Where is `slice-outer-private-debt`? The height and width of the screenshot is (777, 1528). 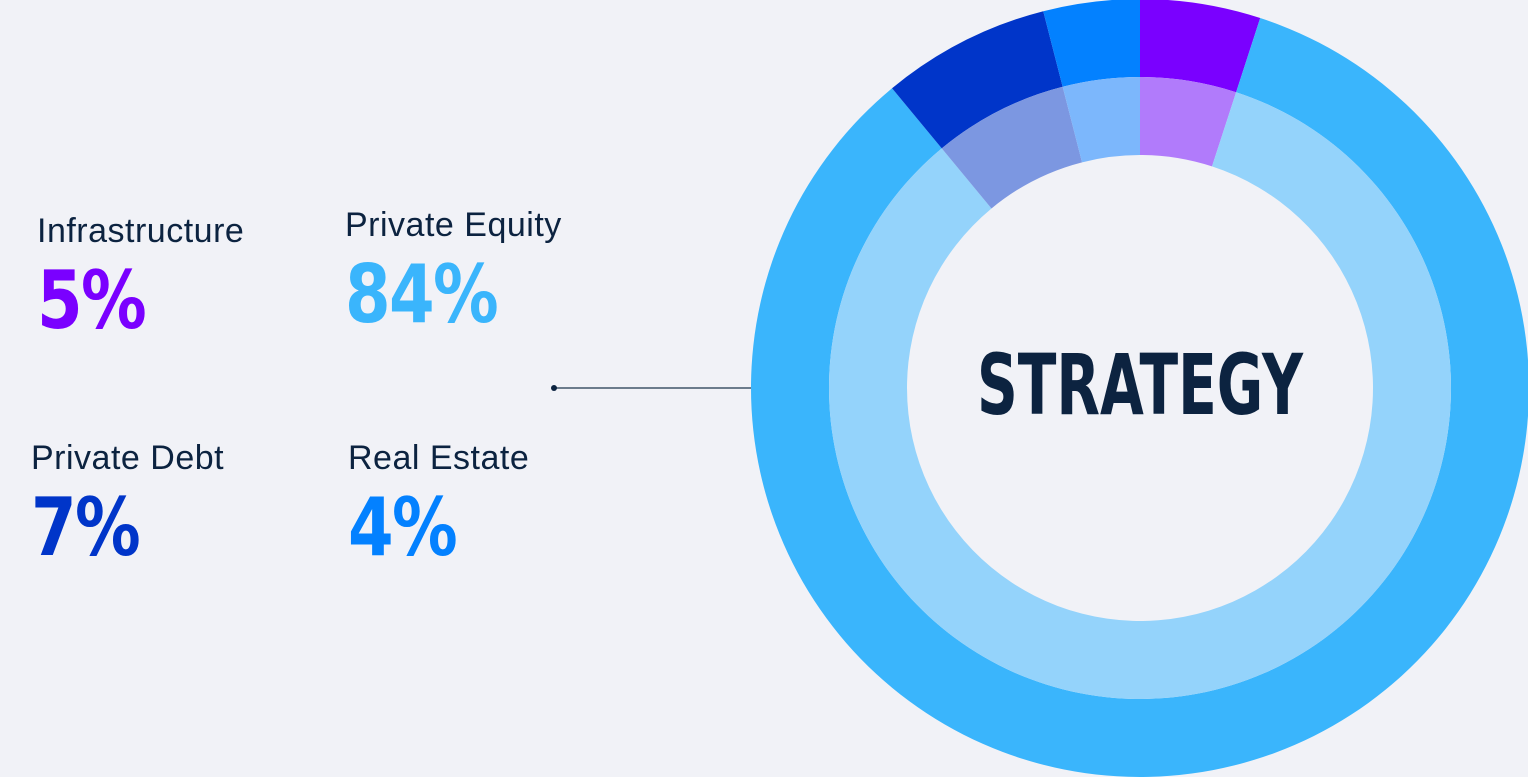 slice-outer-private-debt is located at coordinates (977, 80).